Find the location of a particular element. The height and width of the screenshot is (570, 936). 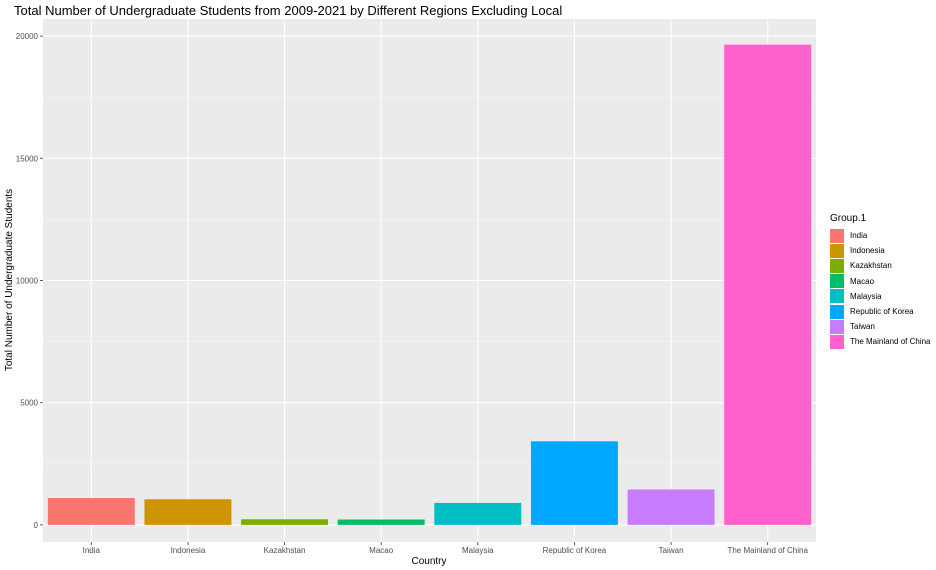

legend-item: Malaysia is located at coordinates (880, 296).